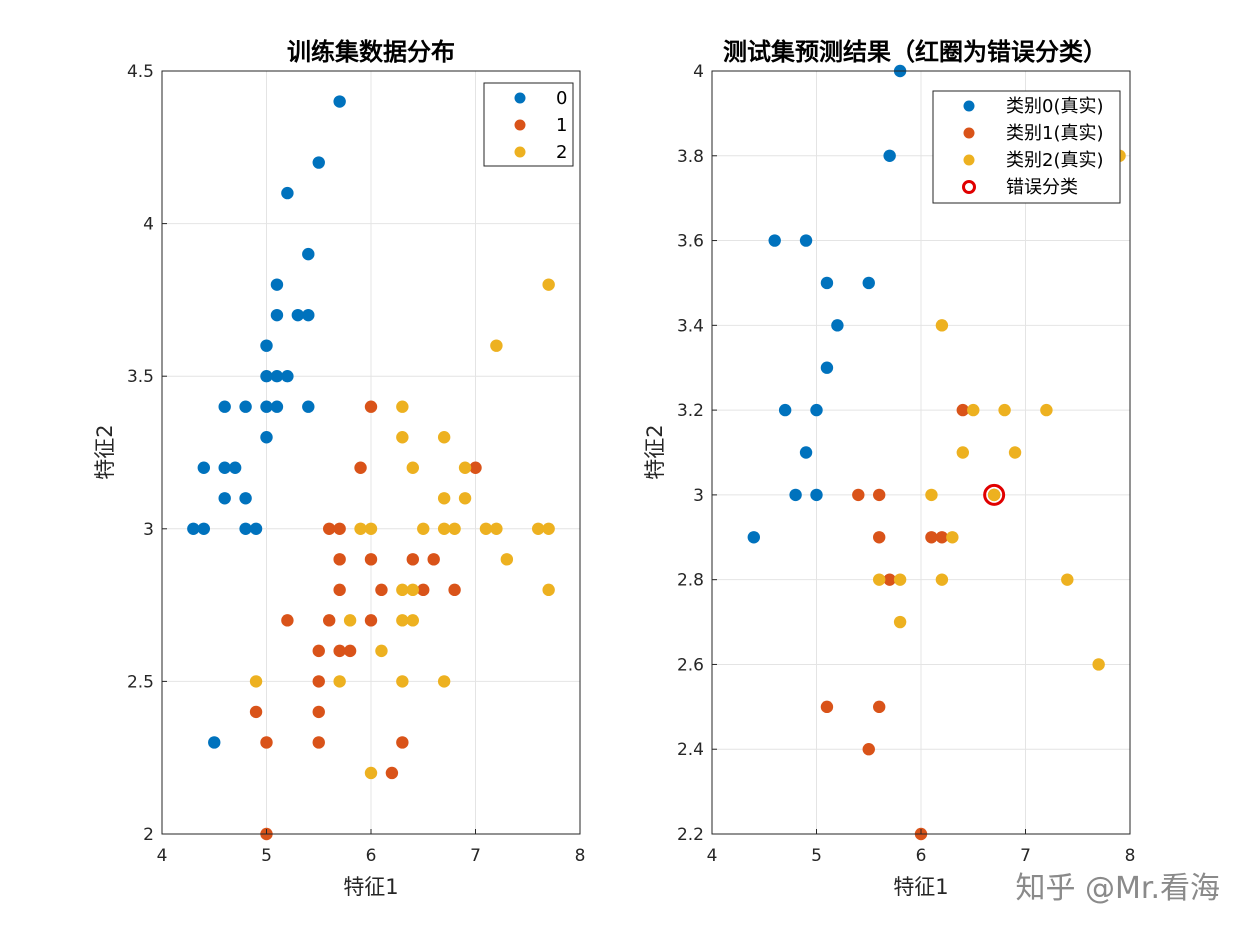 The height and width of the screenshot is (938, 1250). Describe the element at coordinates (561, 98) in the screenshot. I see `train-legend-label-0: 0` at that location.